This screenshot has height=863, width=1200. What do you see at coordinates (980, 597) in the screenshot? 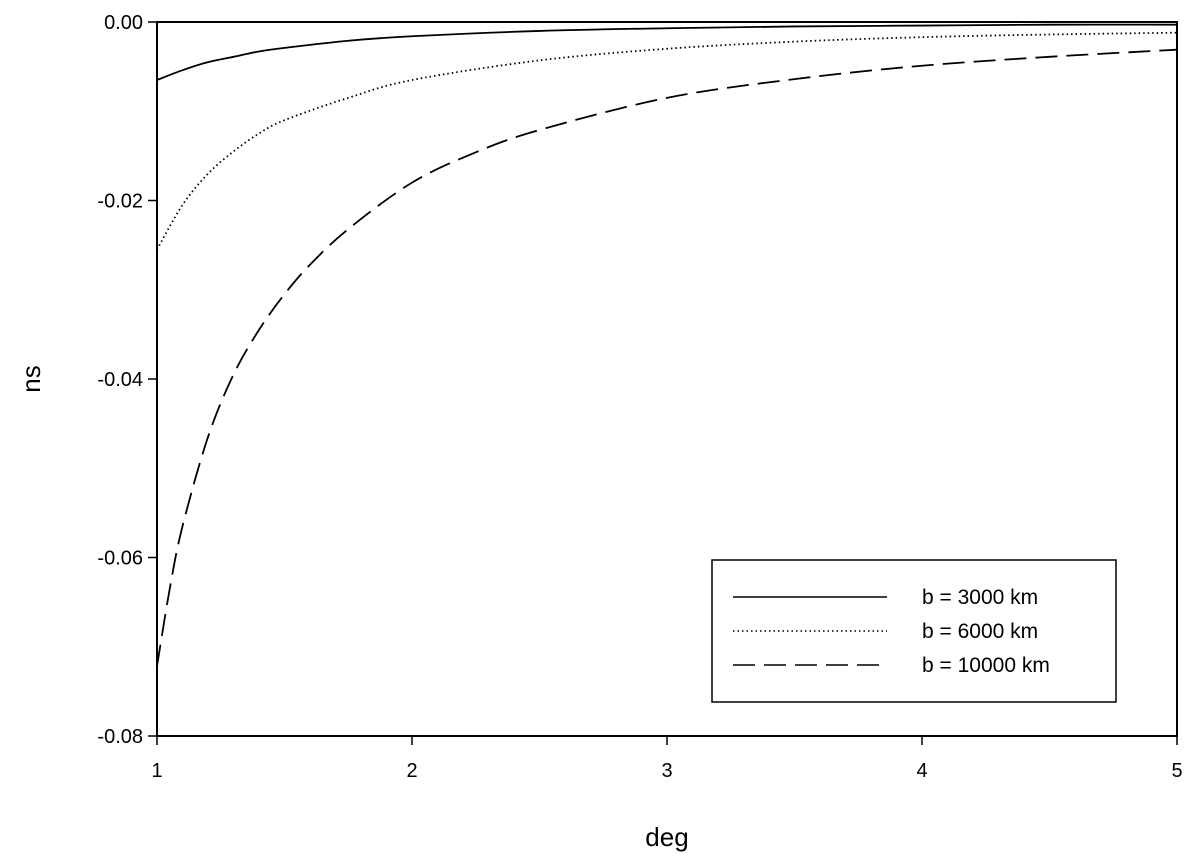
I see `legend-label-b3000: b = 3000 km` at bounding box center [980, 597].